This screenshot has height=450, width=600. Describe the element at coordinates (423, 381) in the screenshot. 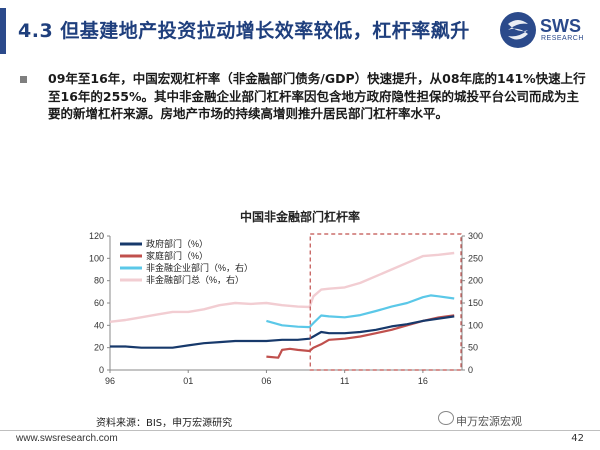

I see `x-tick-label: 16` at that location.